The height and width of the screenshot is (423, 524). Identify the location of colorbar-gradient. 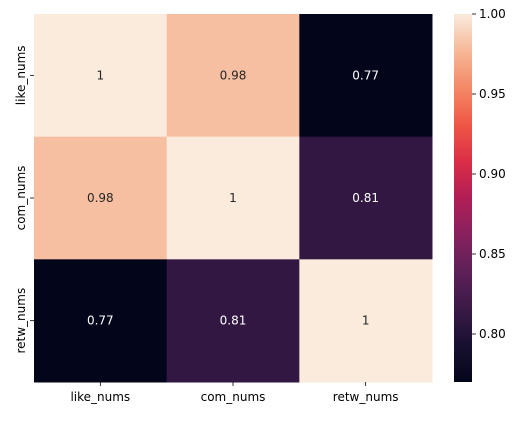
(463, 198).